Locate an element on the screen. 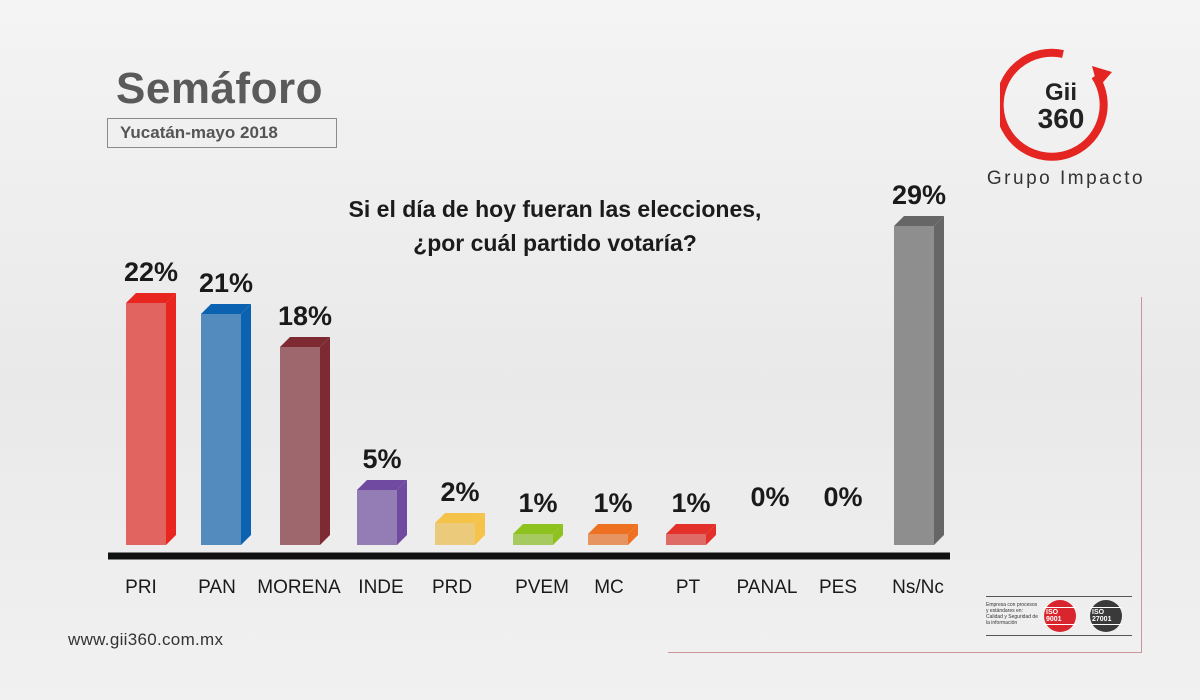  iso-27001-badge: ISO 27001 is located at coordinates (1106, 616).